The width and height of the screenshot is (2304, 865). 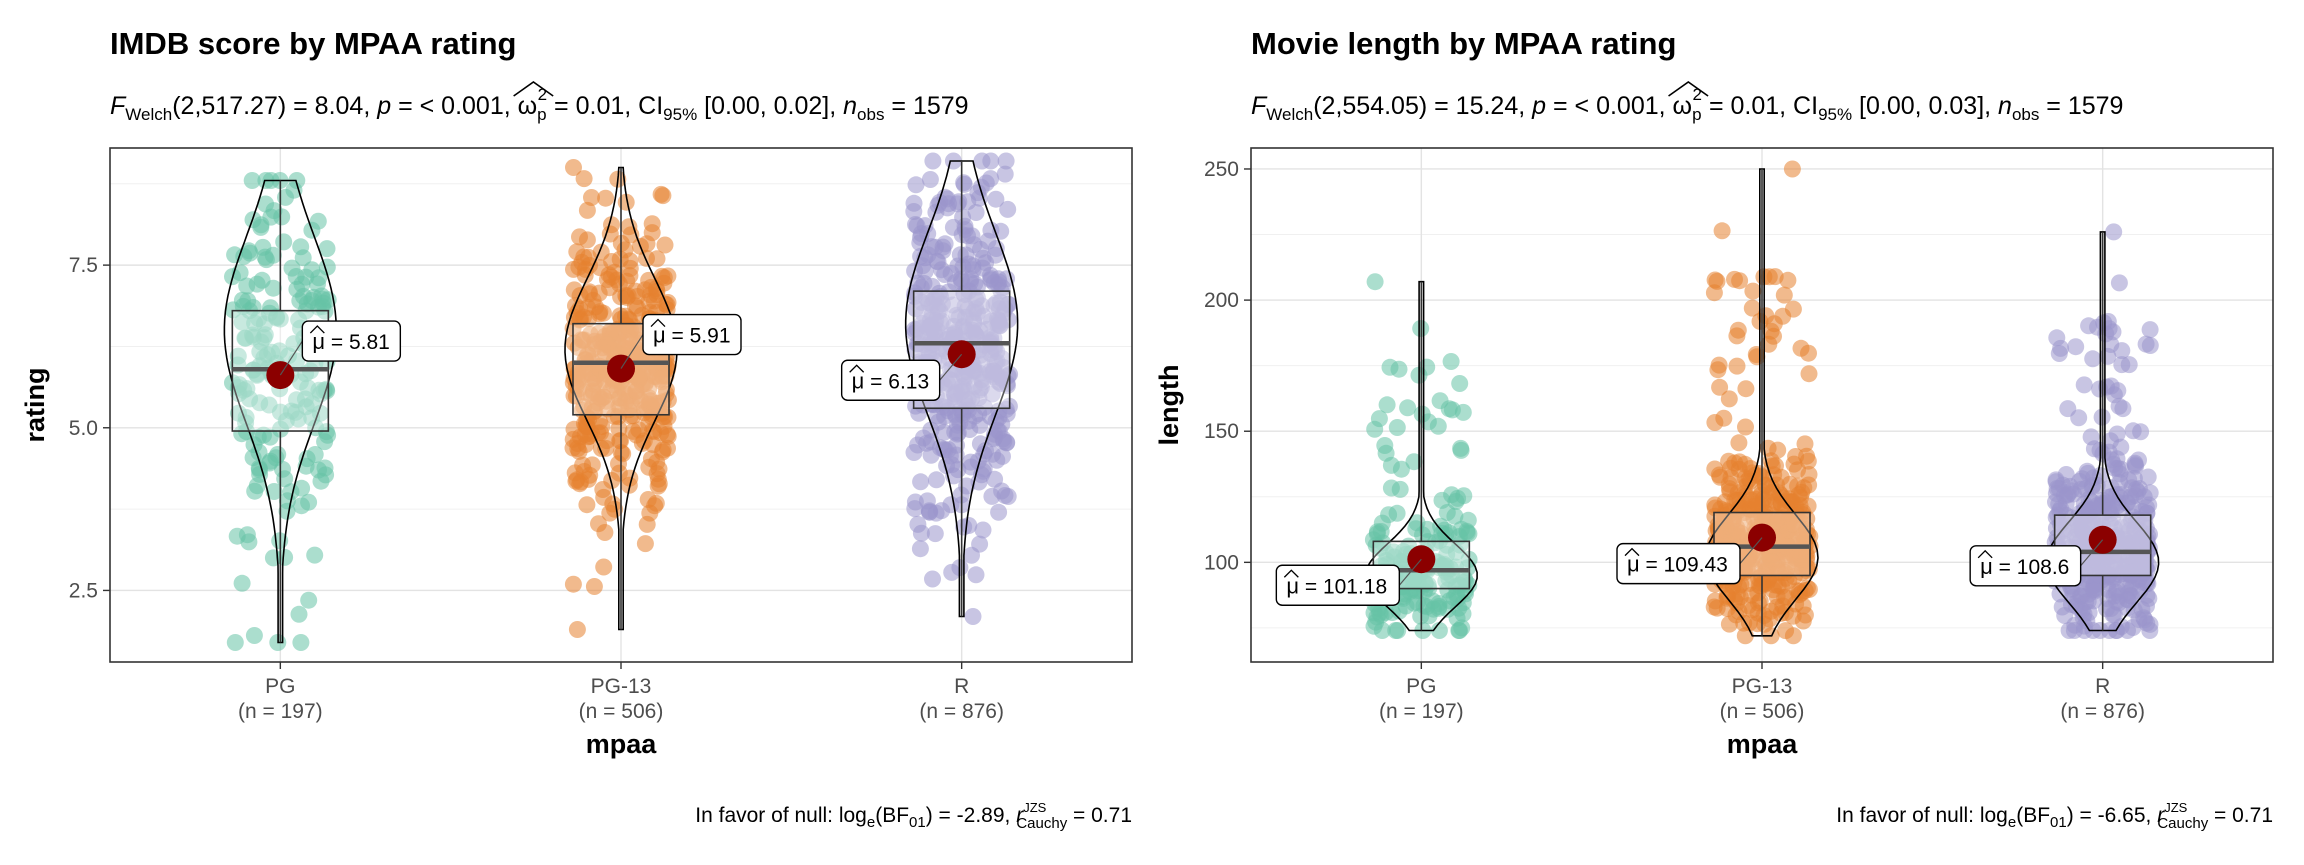 I want to click on mu-hat, so click(x=658, y=323).